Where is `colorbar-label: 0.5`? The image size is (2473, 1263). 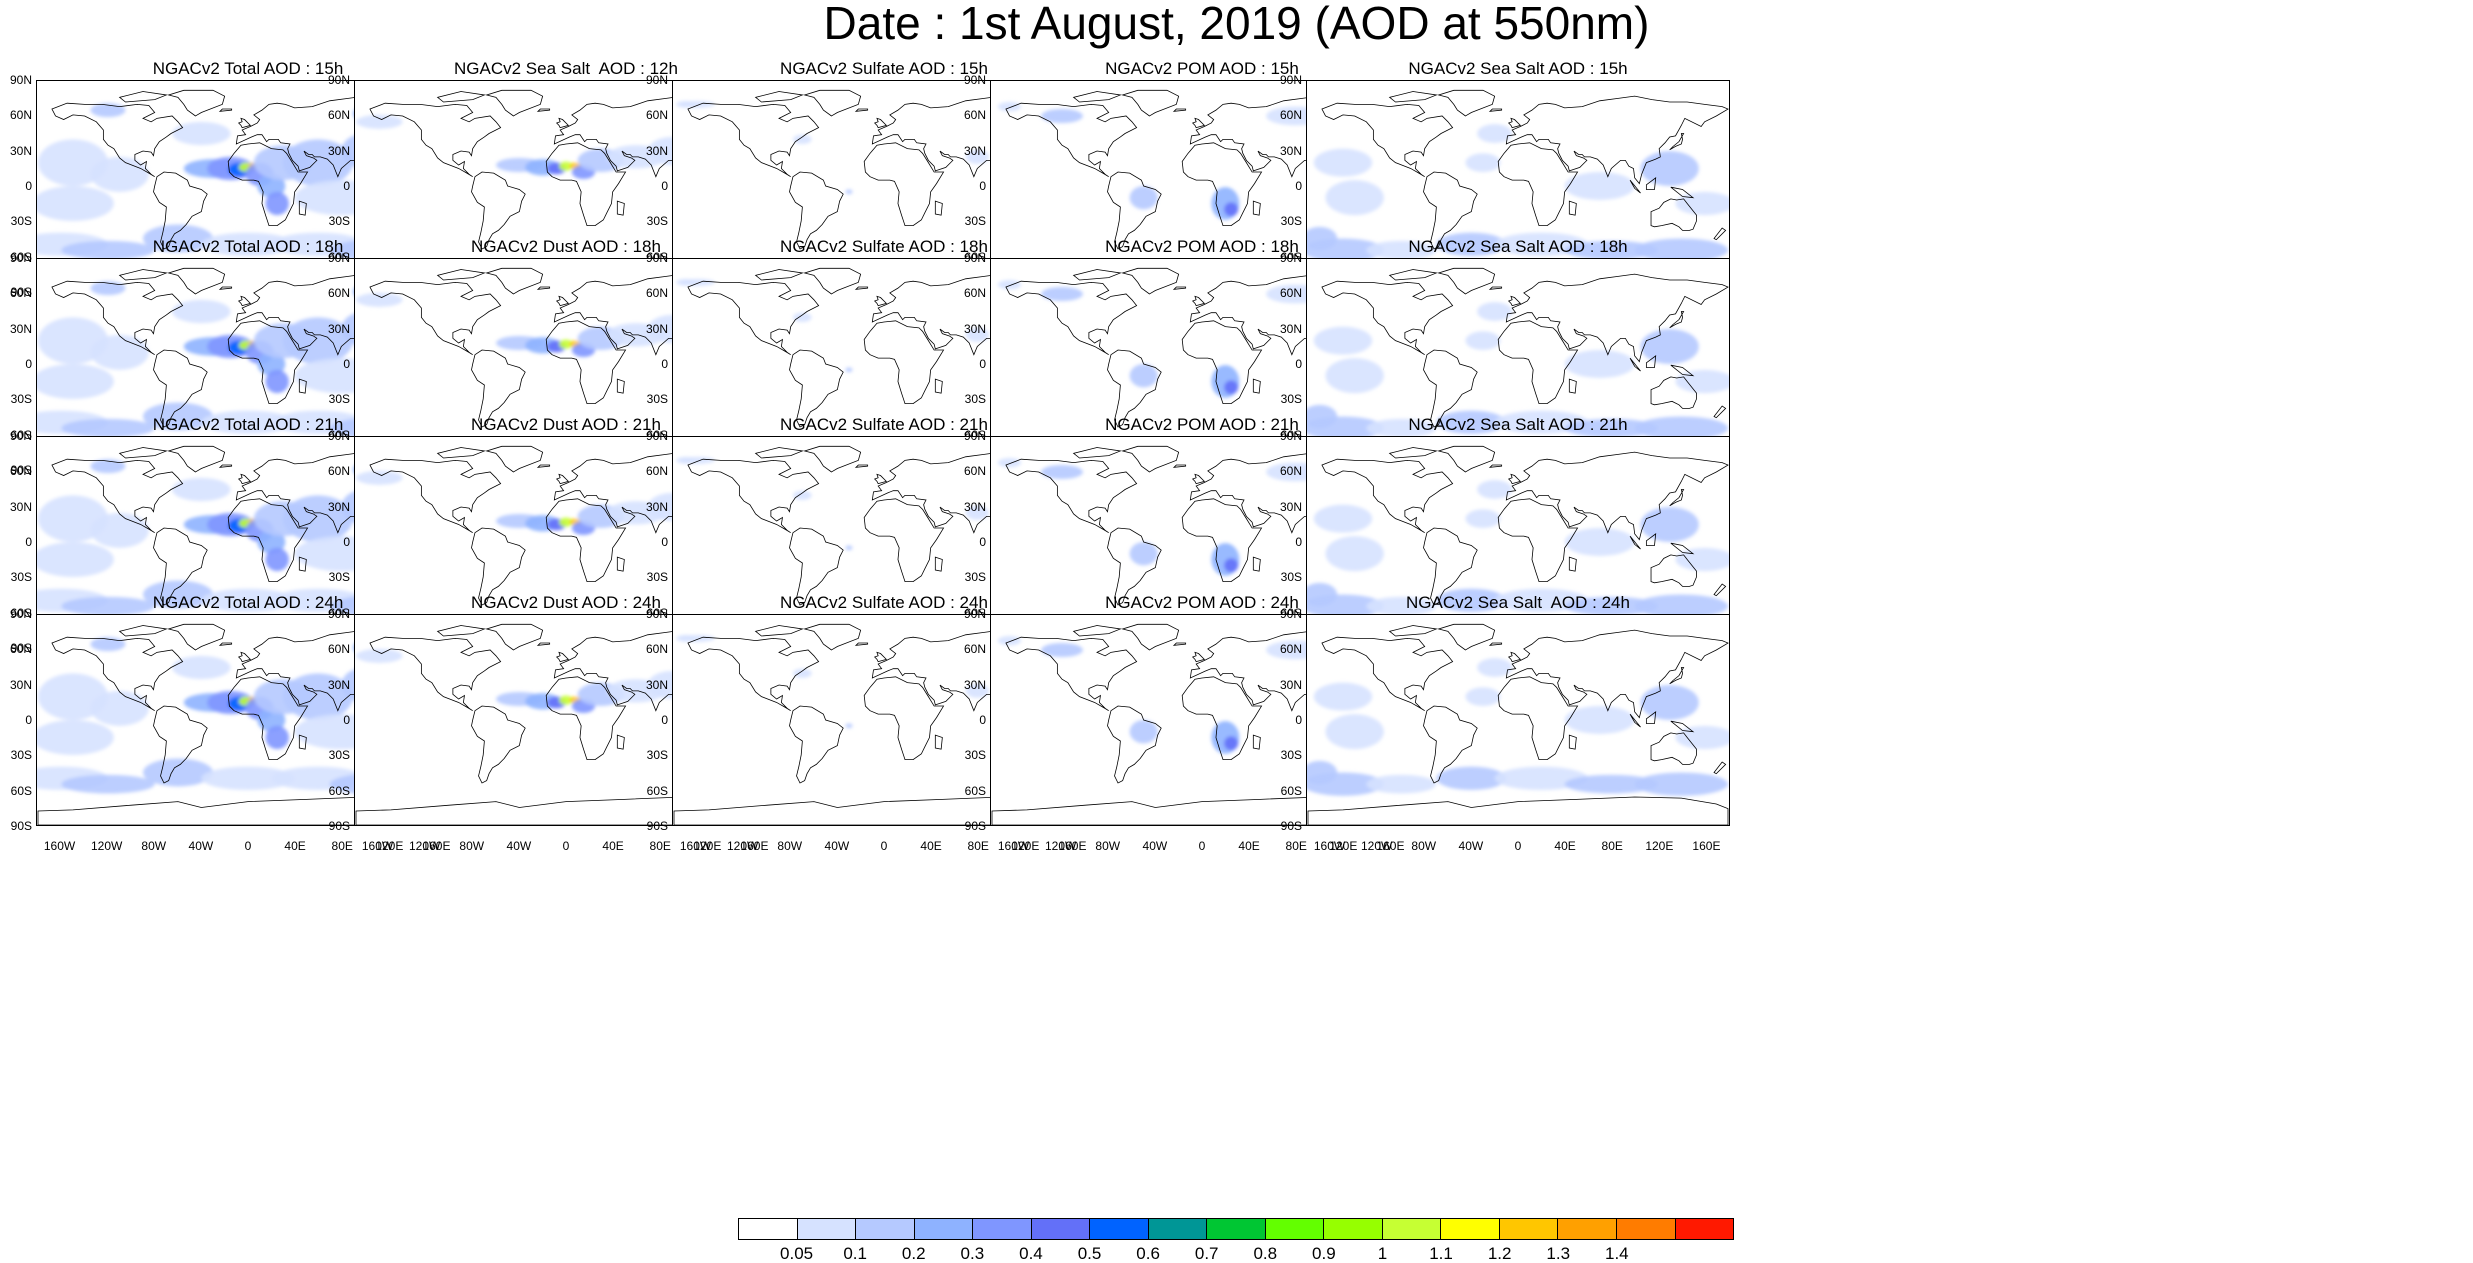 colorbar-label: 0.5 is located at coordinates (1089, 1253).